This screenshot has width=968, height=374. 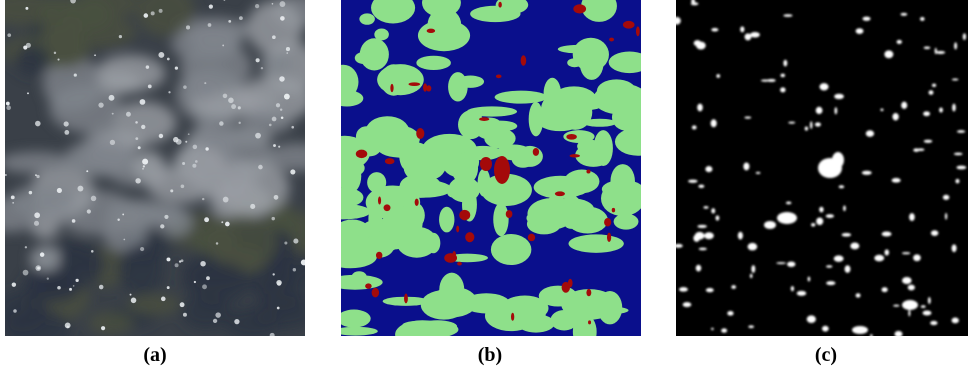 I want to click on panel-label: (a), so click(x=154, y=355).